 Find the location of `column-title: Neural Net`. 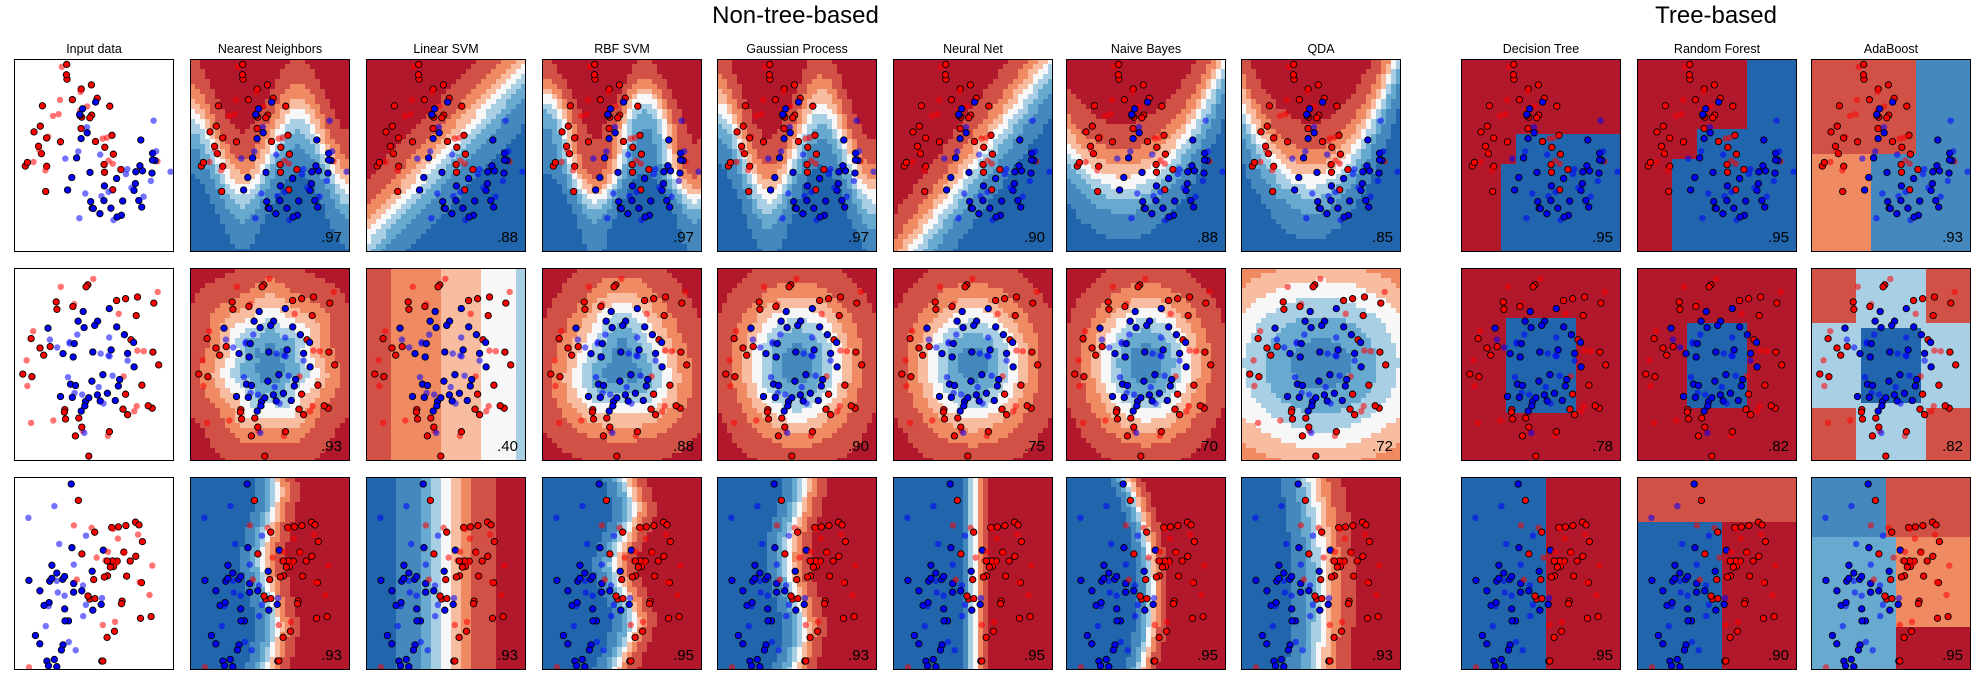

column-title: Neural Net is located at coordinates (973, 49).